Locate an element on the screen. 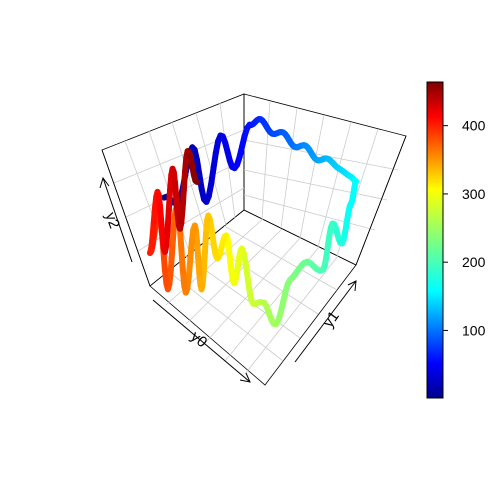 Image resolution: width=500 pixels, height=500 pixels. colorbar-tick-label: 100 is located at coordinates (474, 330).